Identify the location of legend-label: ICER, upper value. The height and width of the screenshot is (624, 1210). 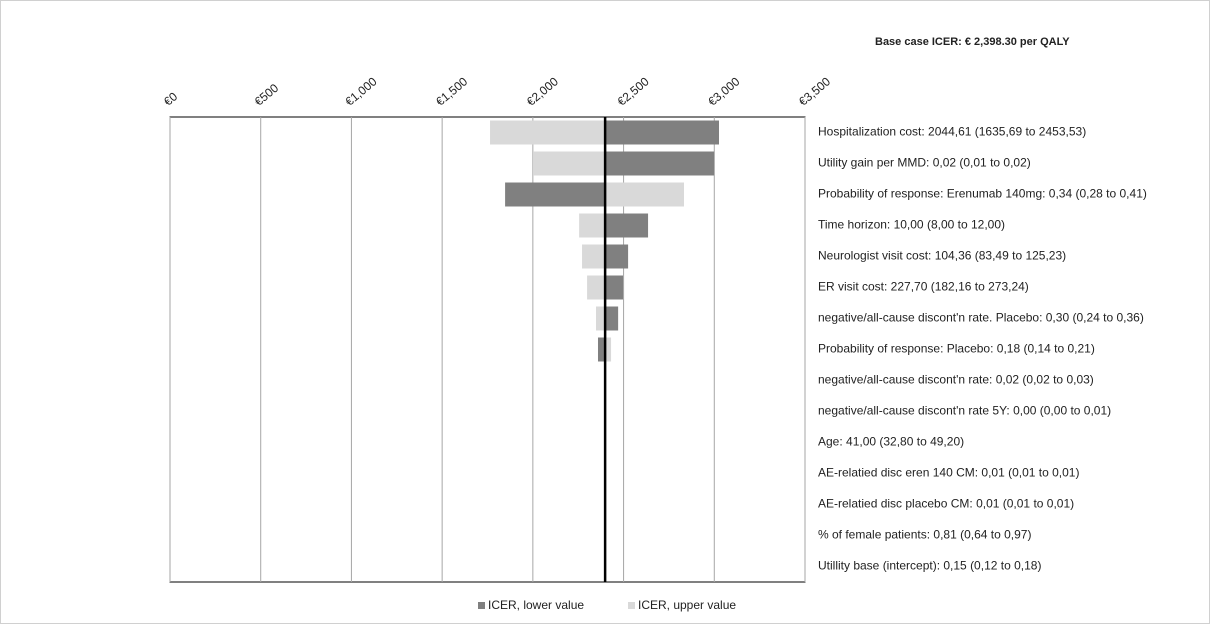
(687, 605).